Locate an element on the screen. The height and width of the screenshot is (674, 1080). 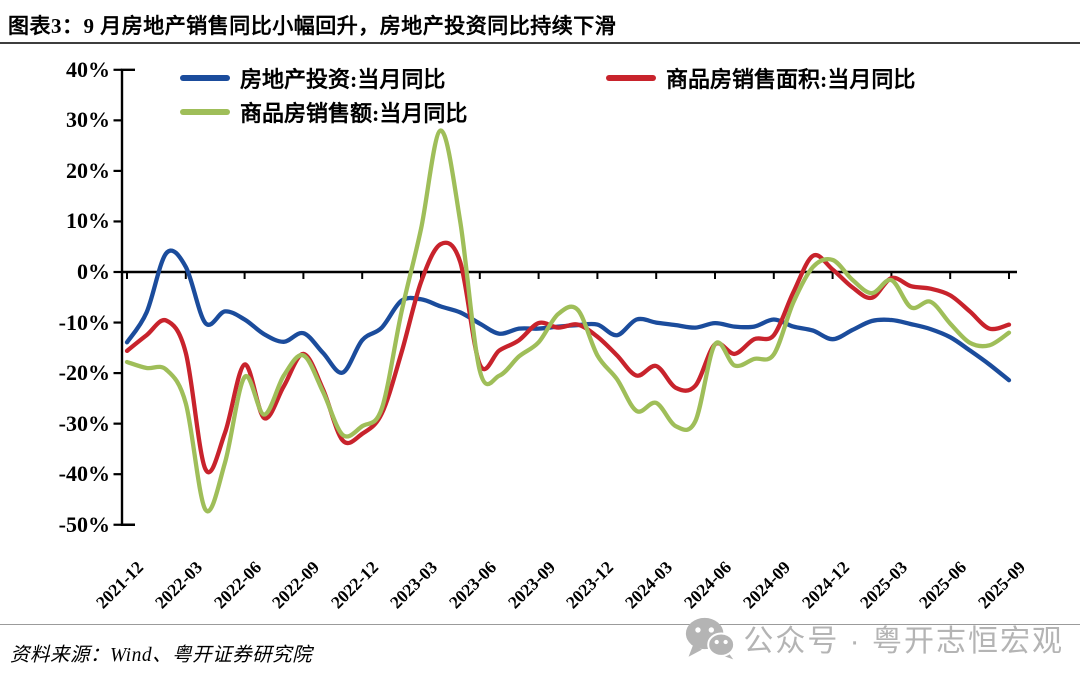
y-axis-label: 30% is located at coordinates (88, 120).